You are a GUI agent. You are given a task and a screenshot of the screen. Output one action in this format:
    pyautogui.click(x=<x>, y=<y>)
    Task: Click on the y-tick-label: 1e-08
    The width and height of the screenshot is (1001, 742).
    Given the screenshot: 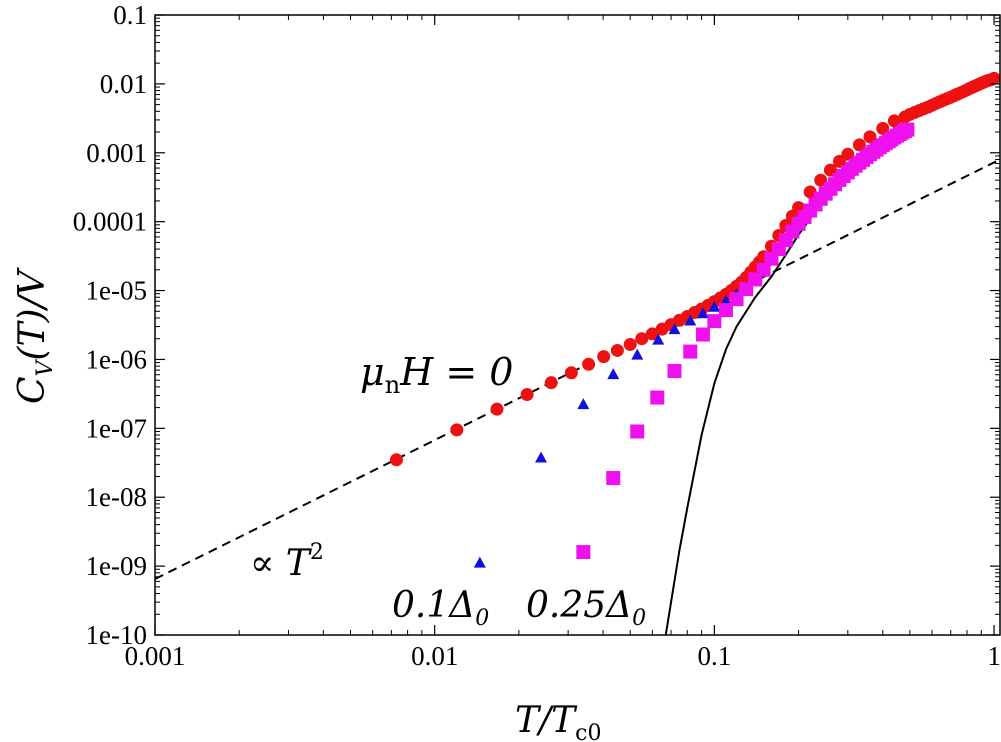 What is the action you would take?
    pyautogui.click(x=116, y=497)
    